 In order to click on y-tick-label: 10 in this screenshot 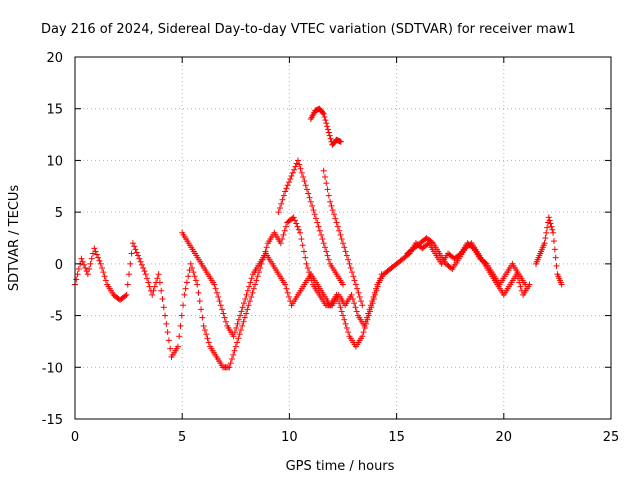, I will do `click(54, 161)`.